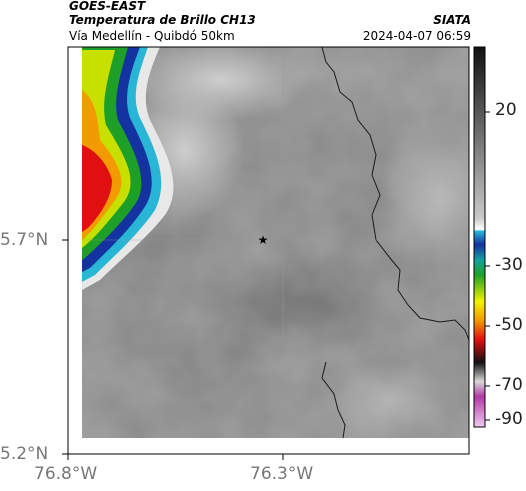 This screenshot has height=491, width=526. Describe the element at coordinates (509, 265) in the screenshot. I see `colorbar-label-minus30: -30` at that location.